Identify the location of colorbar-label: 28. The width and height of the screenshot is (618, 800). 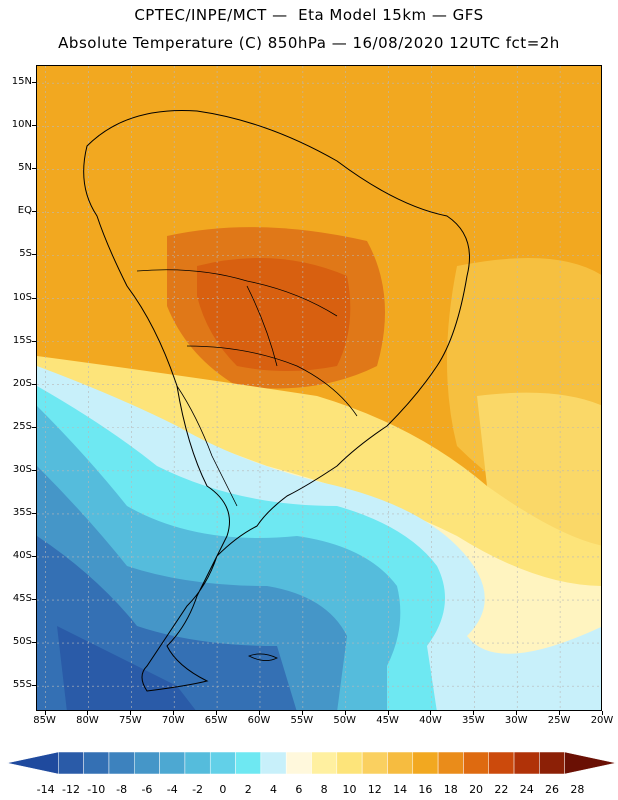
(577, 789).